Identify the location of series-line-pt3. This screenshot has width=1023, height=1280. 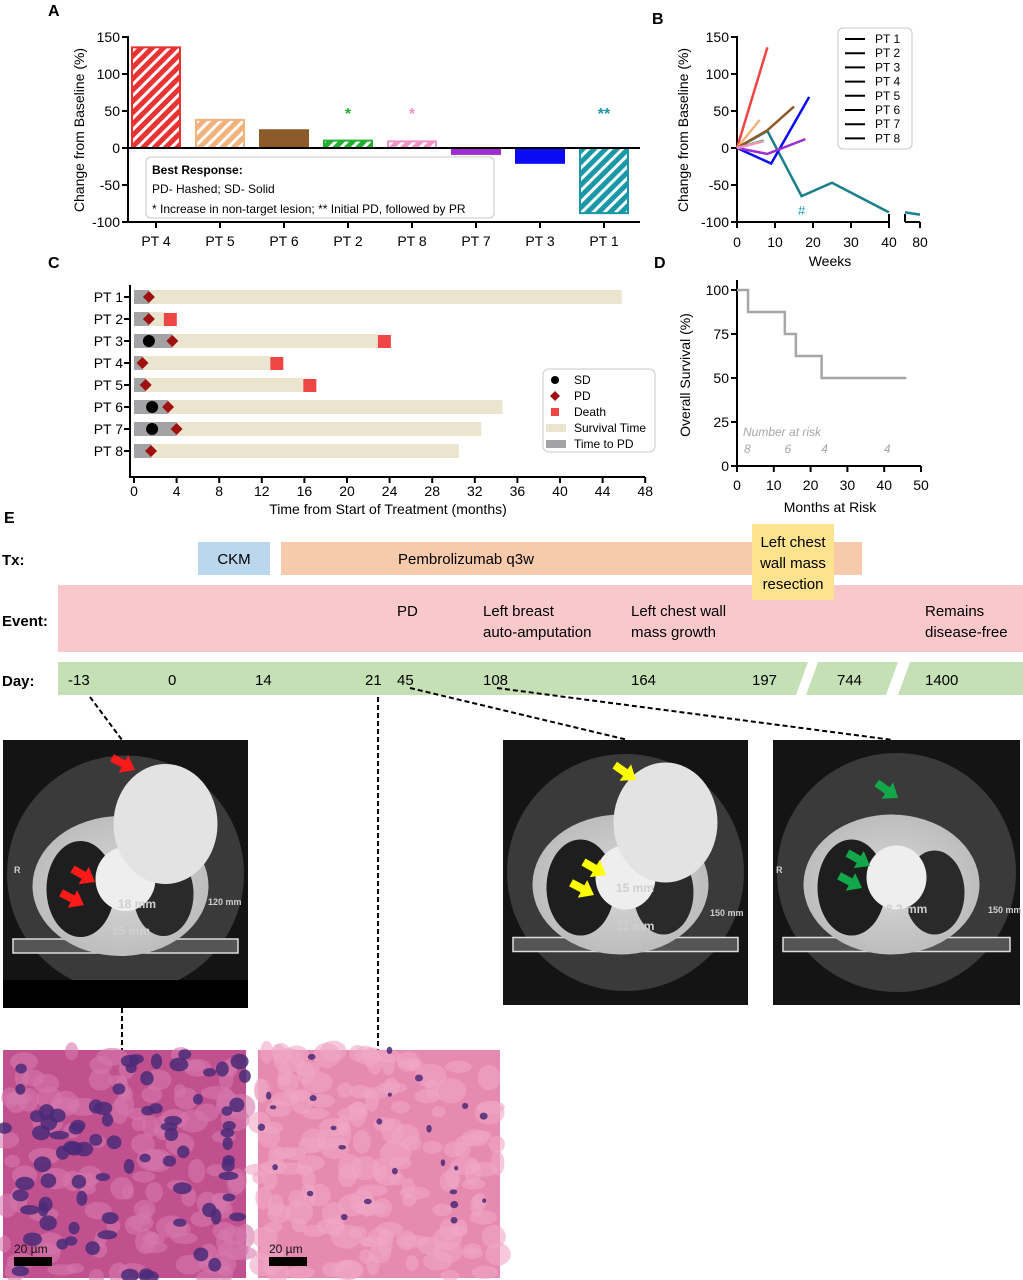
(773, 131).